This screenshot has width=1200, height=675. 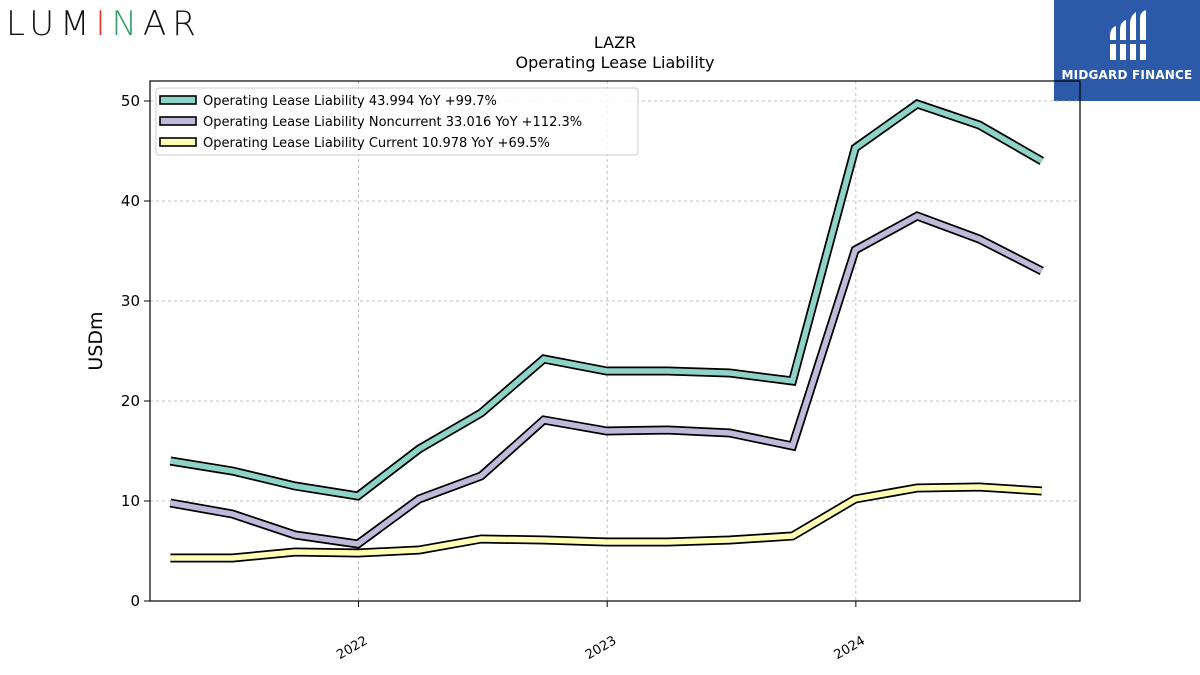 I want to click on y-tick-label: 50, so click(x=130, y=101).